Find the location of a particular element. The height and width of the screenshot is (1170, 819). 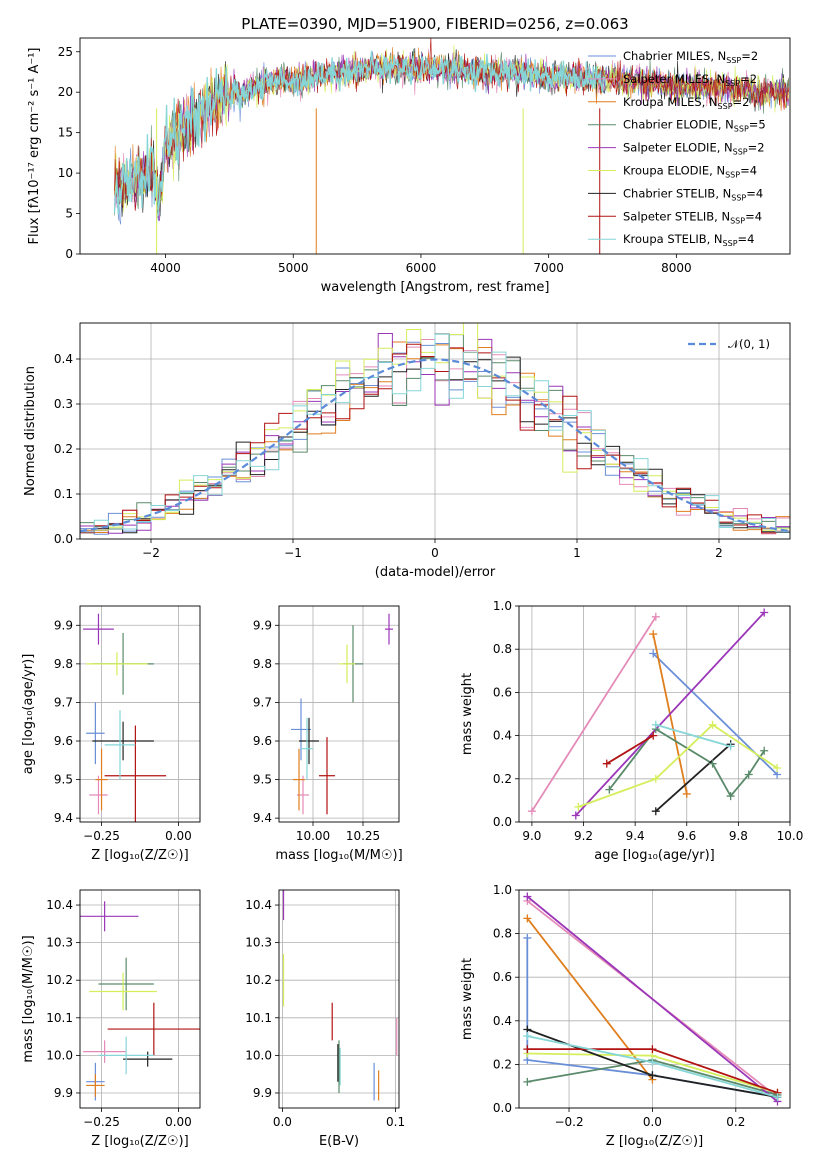

legend-label: Chabrier STELIB, NSSP=4 is located at coordinates (693, 194).